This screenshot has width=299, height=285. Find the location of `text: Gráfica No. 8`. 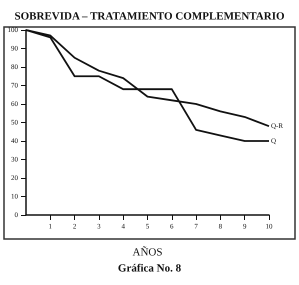

text: Gráfica No. 8 is located at coordinates (150, 268).